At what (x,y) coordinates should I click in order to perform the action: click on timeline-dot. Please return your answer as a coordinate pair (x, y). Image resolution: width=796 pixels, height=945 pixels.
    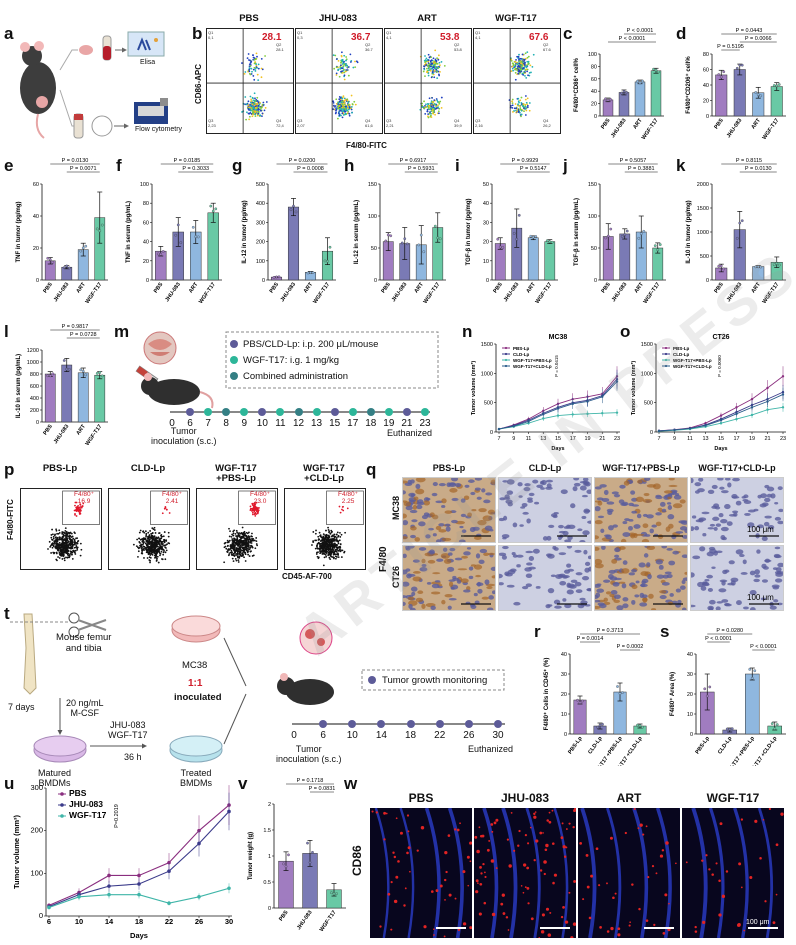
    Looking at the image, I should click on (352, 412).